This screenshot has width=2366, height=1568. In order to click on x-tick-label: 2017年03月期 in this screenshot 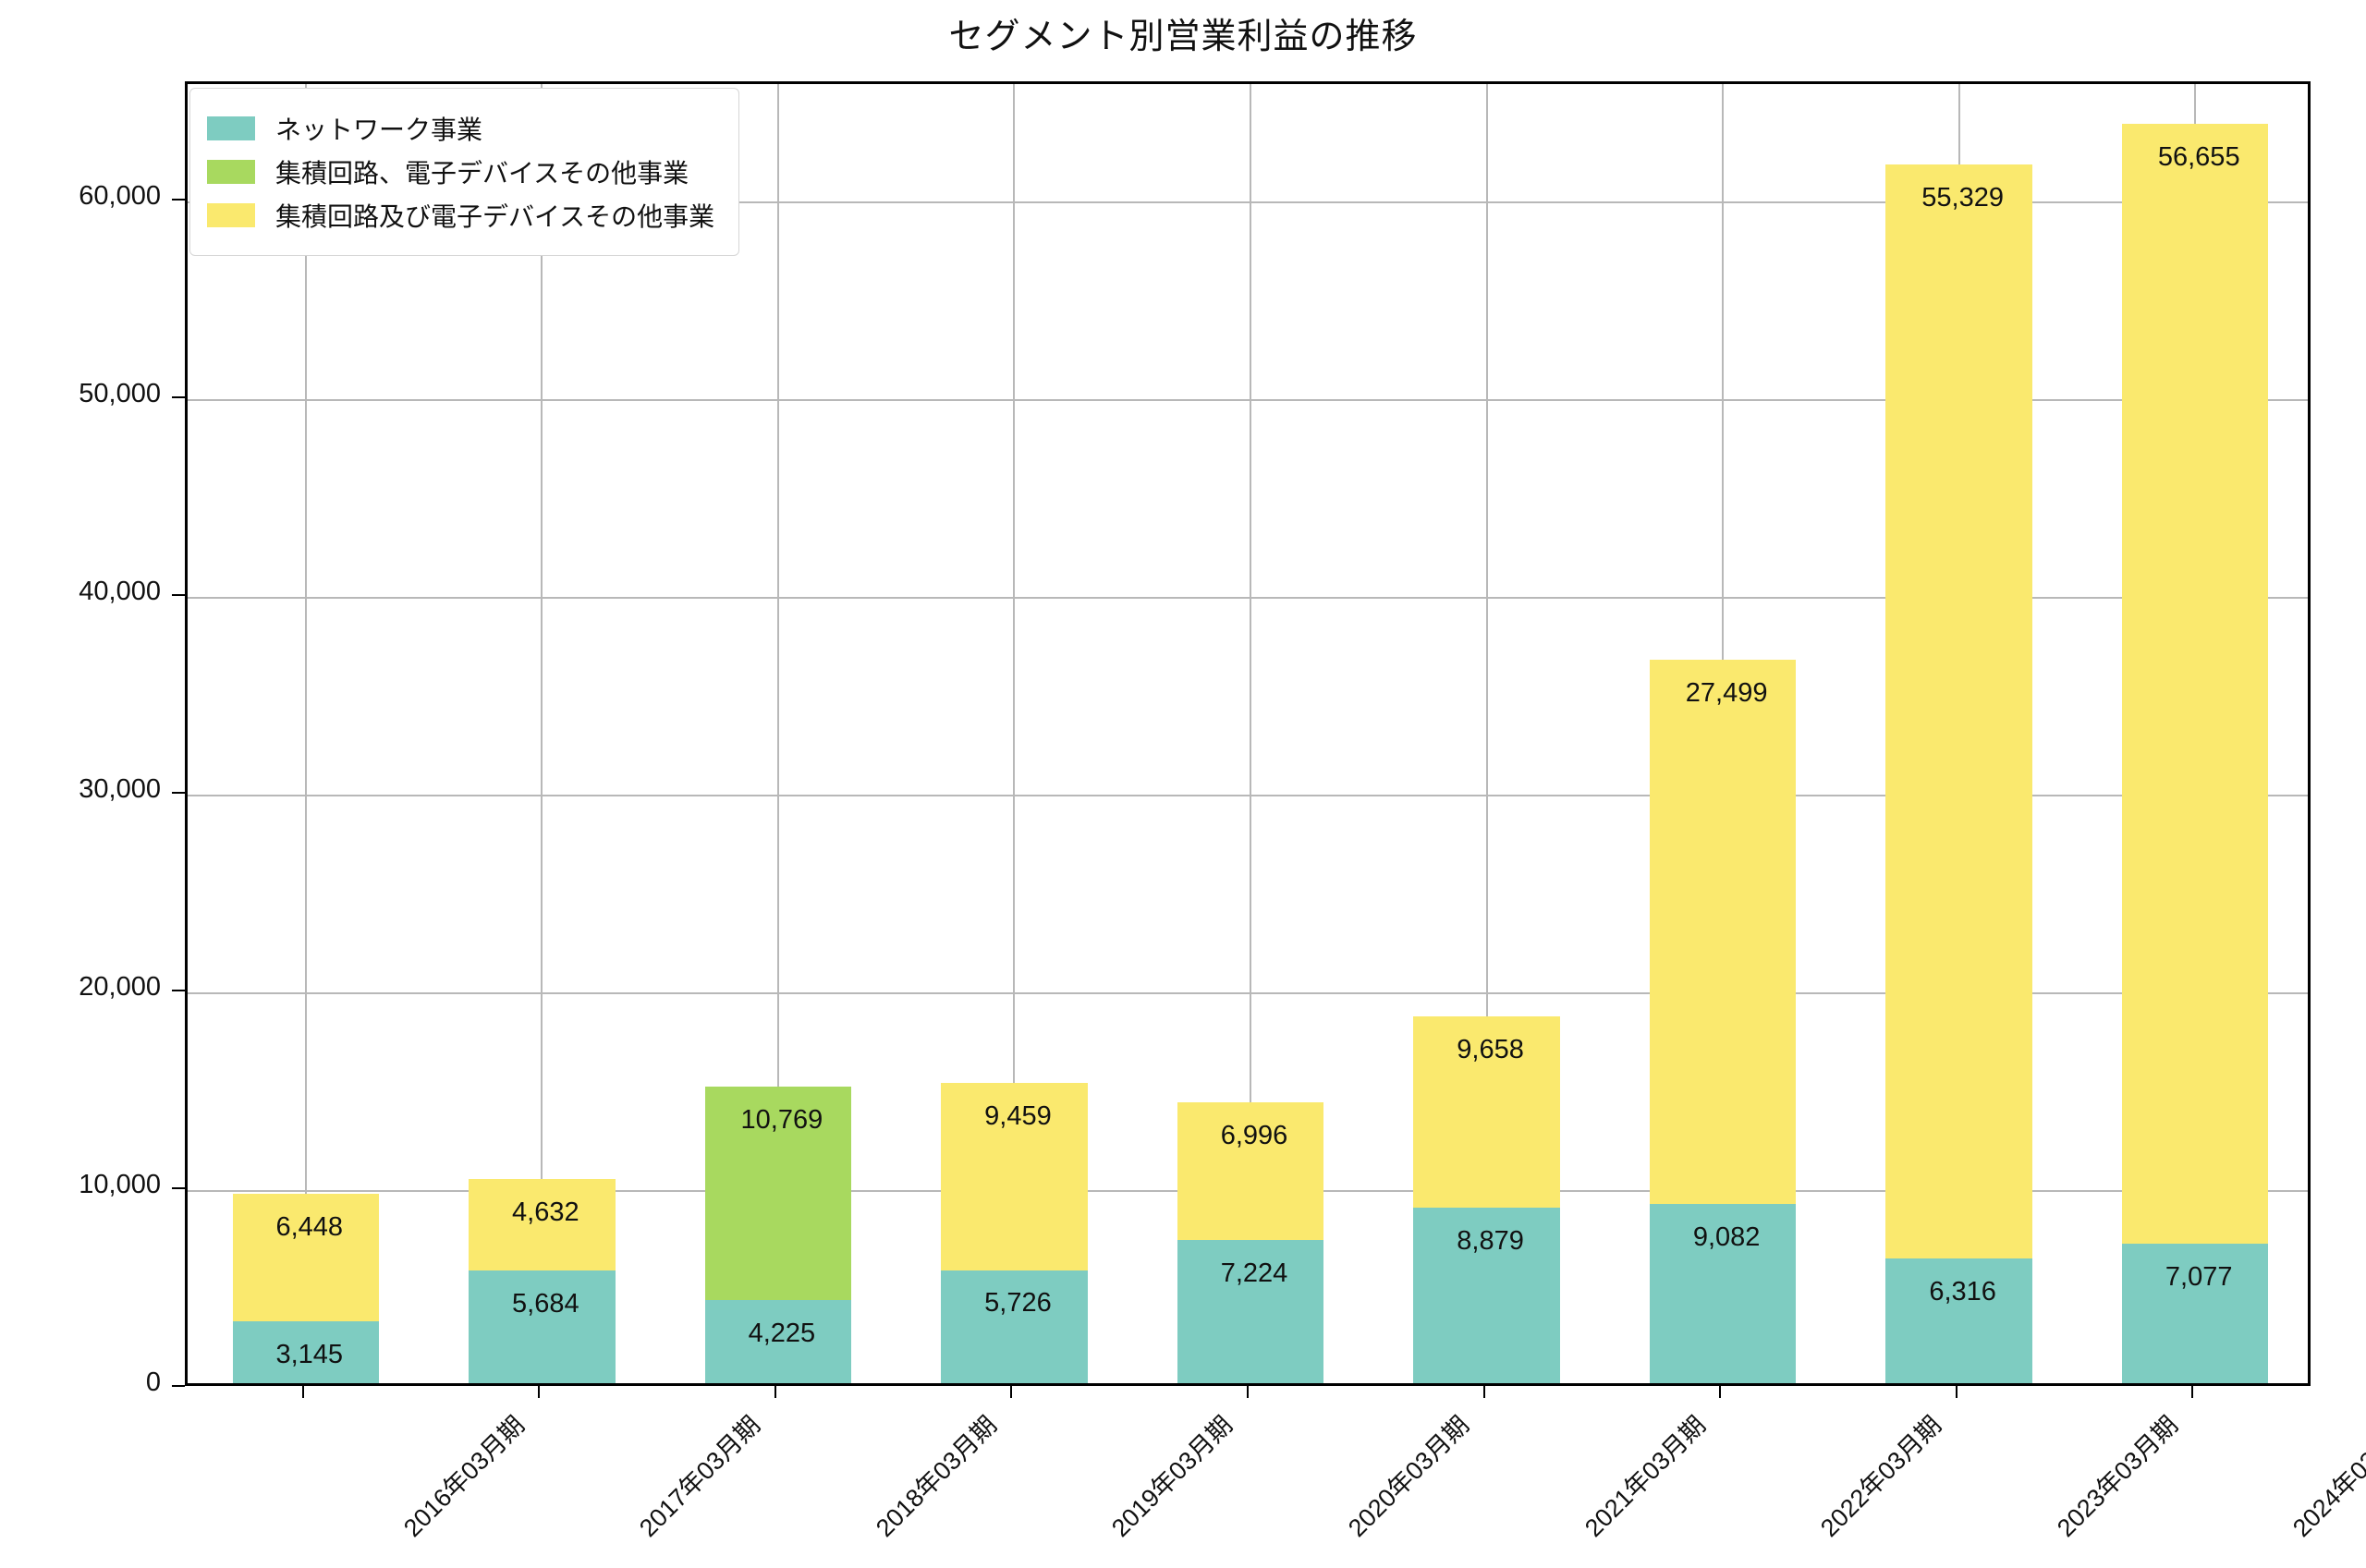, I will do `click(700, 1476)`.